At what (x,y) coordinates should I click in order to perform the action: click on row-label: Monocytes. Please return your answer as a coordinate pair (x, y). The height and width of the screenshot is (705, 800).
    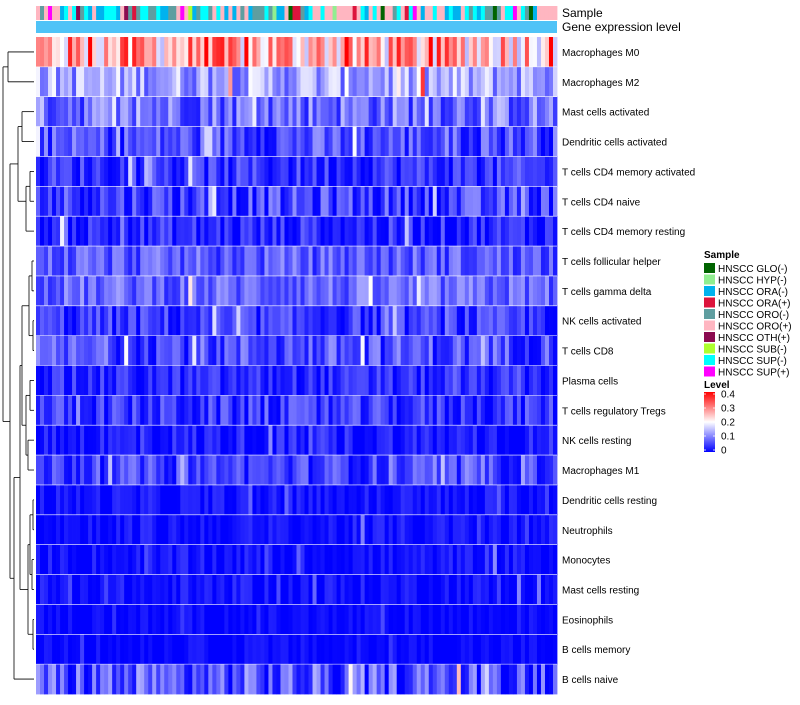
    Looking at the image, I should click on (586, 561).